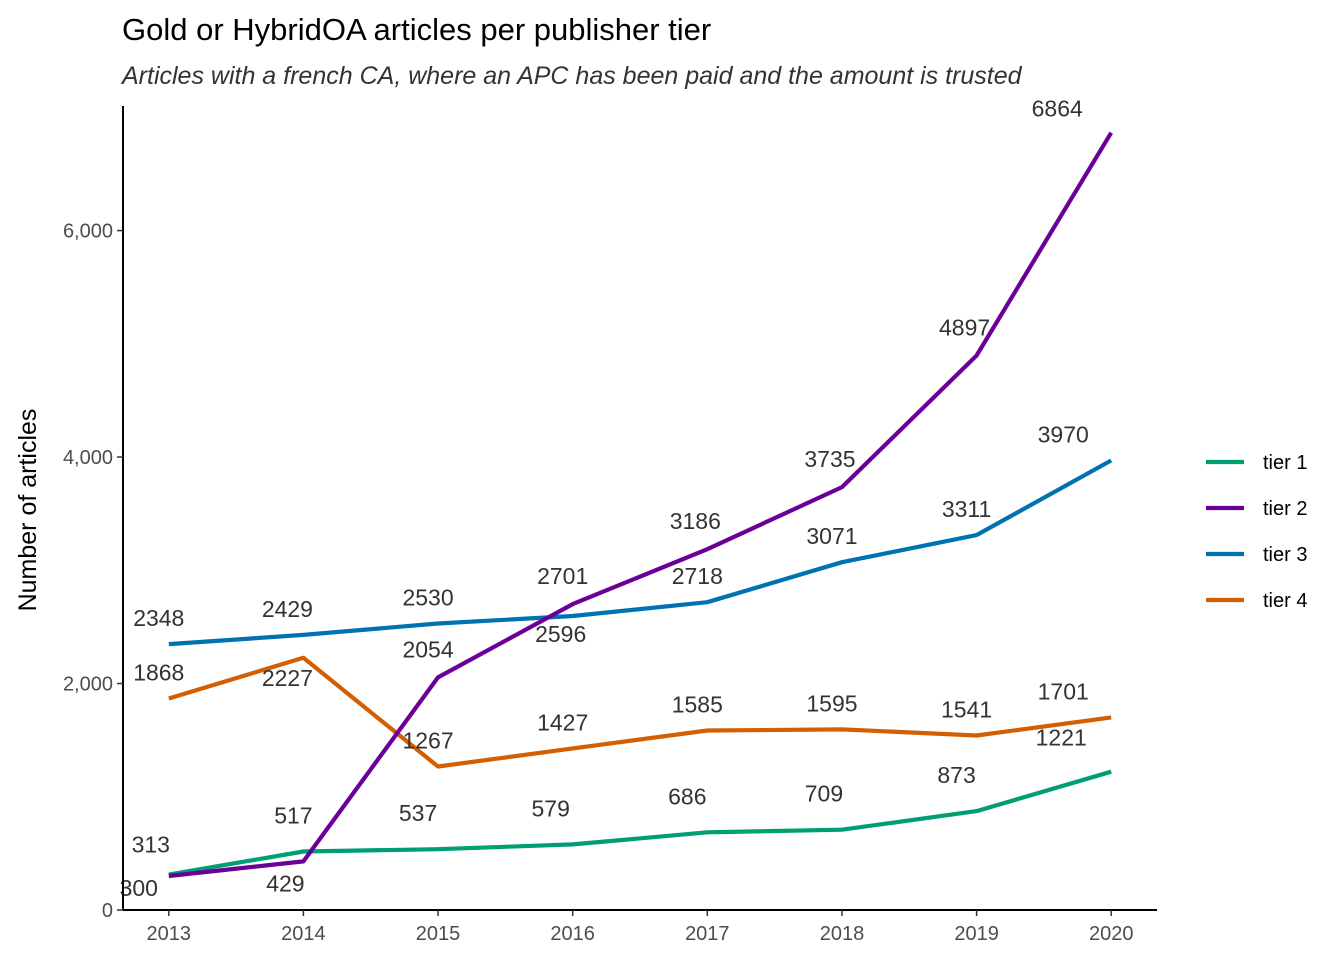 Image resolution: width=1344 pixels, height=960 pixels. I want to click on legend-label-tier-2: tier 2, so click(1285, 509).